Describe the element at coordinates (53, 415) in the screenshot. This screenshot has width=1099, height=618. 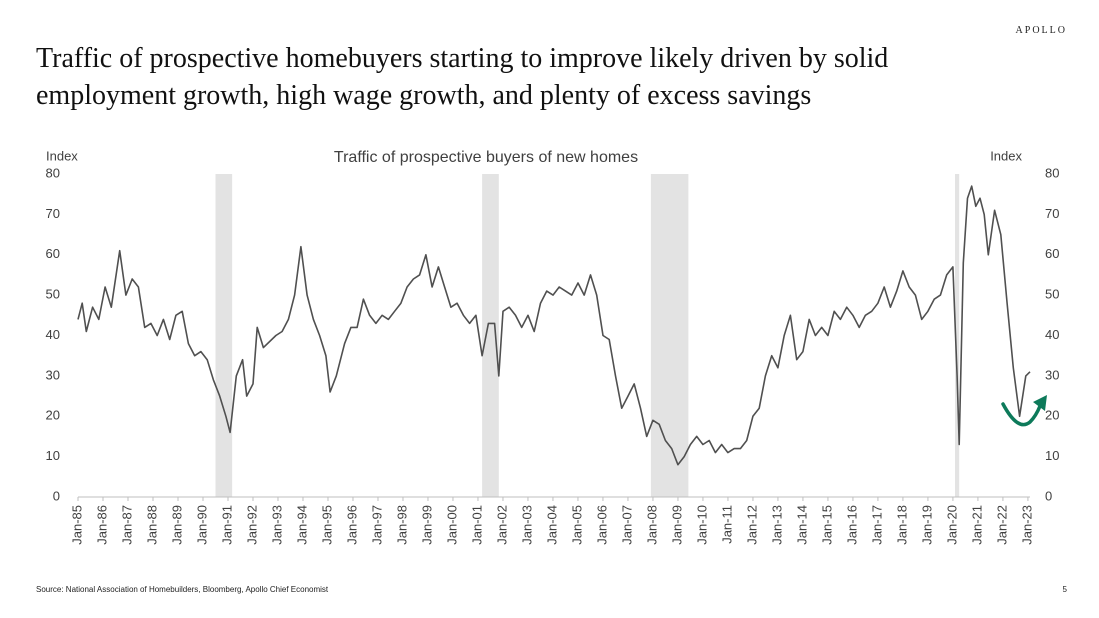
I see `y-tick-label: 20` at that location.